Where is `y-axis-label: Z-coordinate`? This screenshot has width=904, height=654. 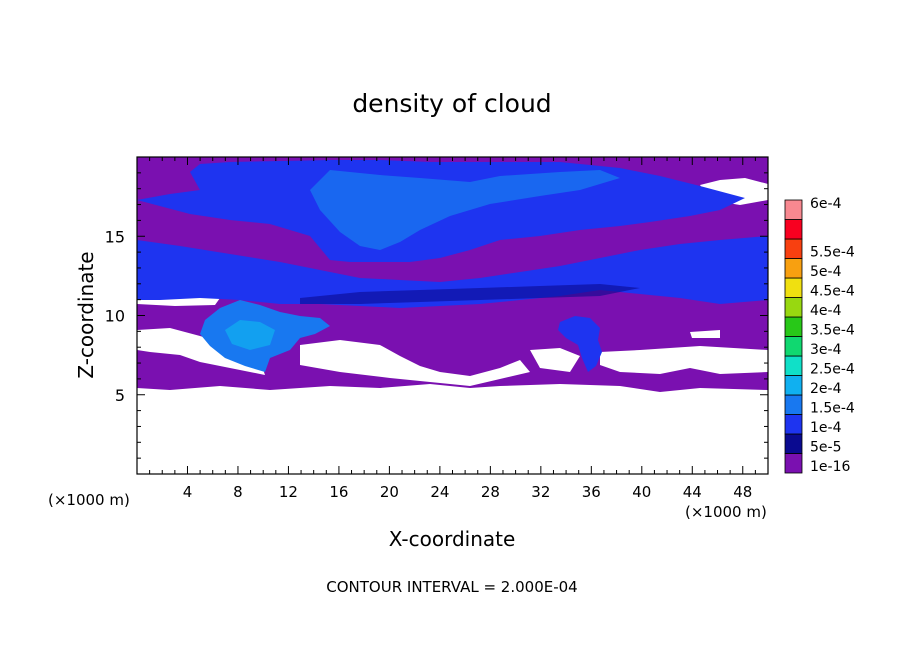 y-axis-label: Z-coordinate is located at coordinates (86, 314).